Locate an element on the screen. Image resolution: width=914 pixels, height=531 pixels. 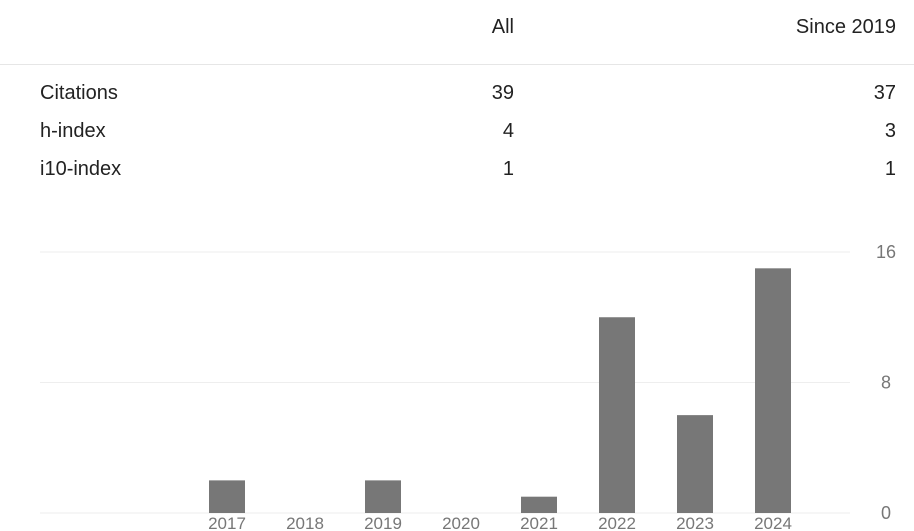
row-value-since: 37 is located at coordinates (885, 93).